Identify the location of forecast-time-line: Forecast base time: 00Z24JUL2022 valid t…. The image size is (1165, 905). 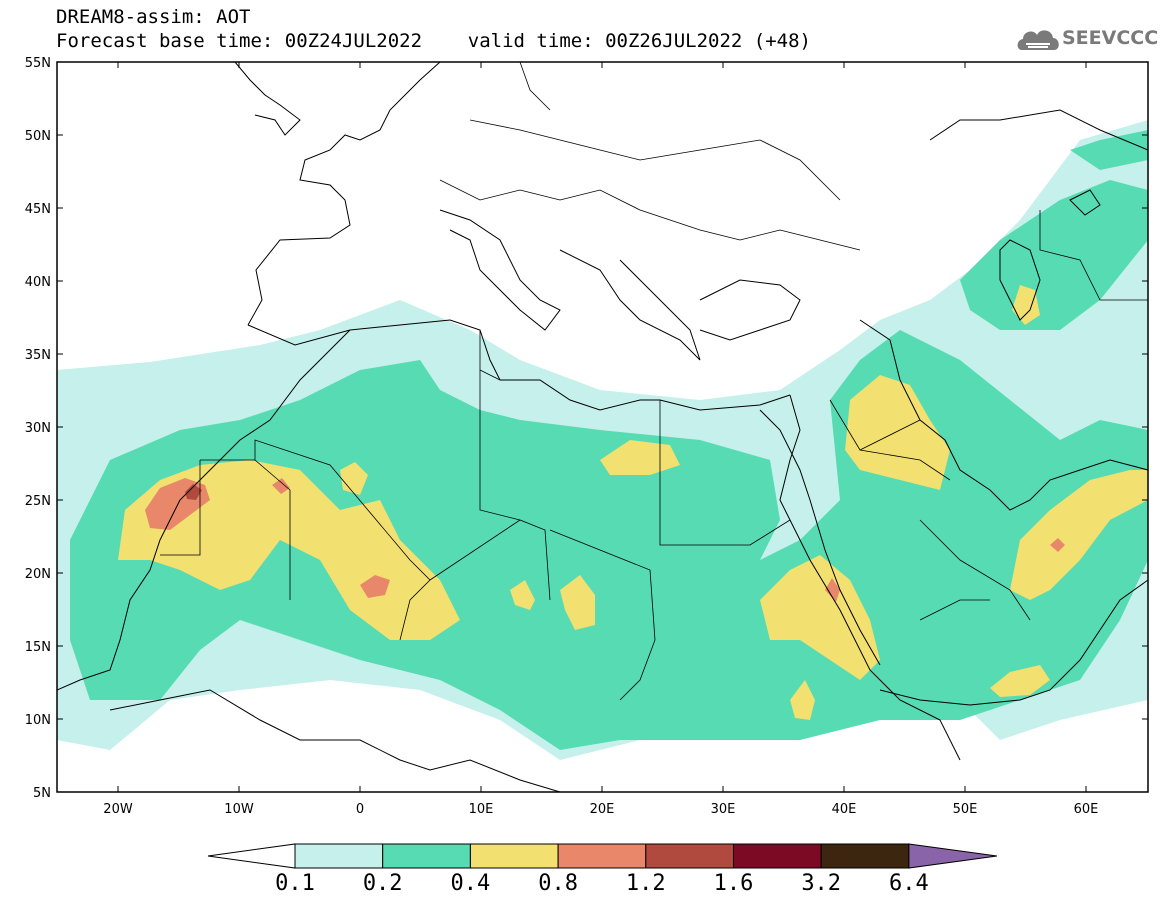
(433, 41).